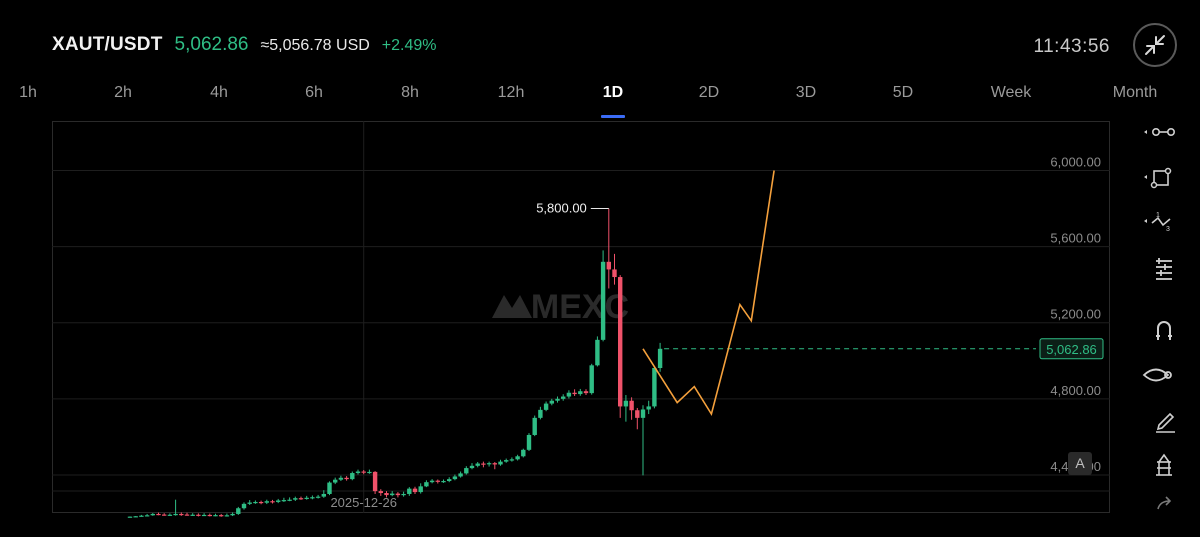  Describe the element at coordinates (1135, 92) in the screenshot. I see `tab-month: Month` at that location.